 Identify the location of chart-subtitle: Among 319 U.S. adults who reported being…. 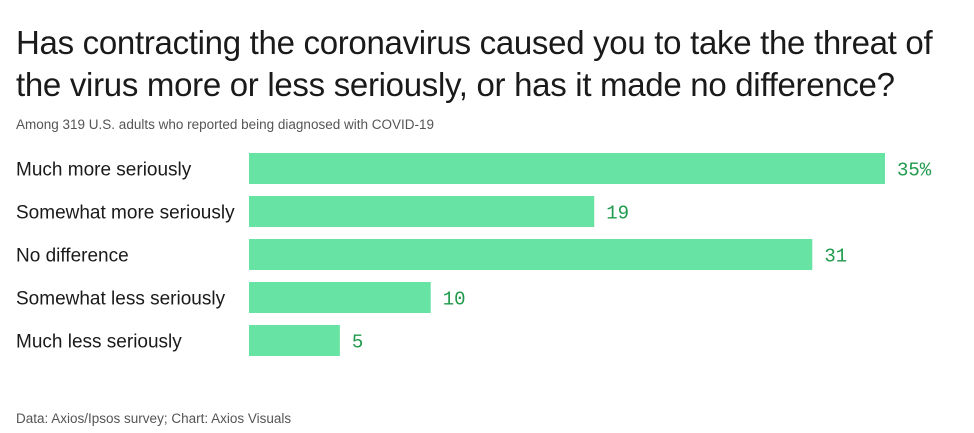
(225, 124).